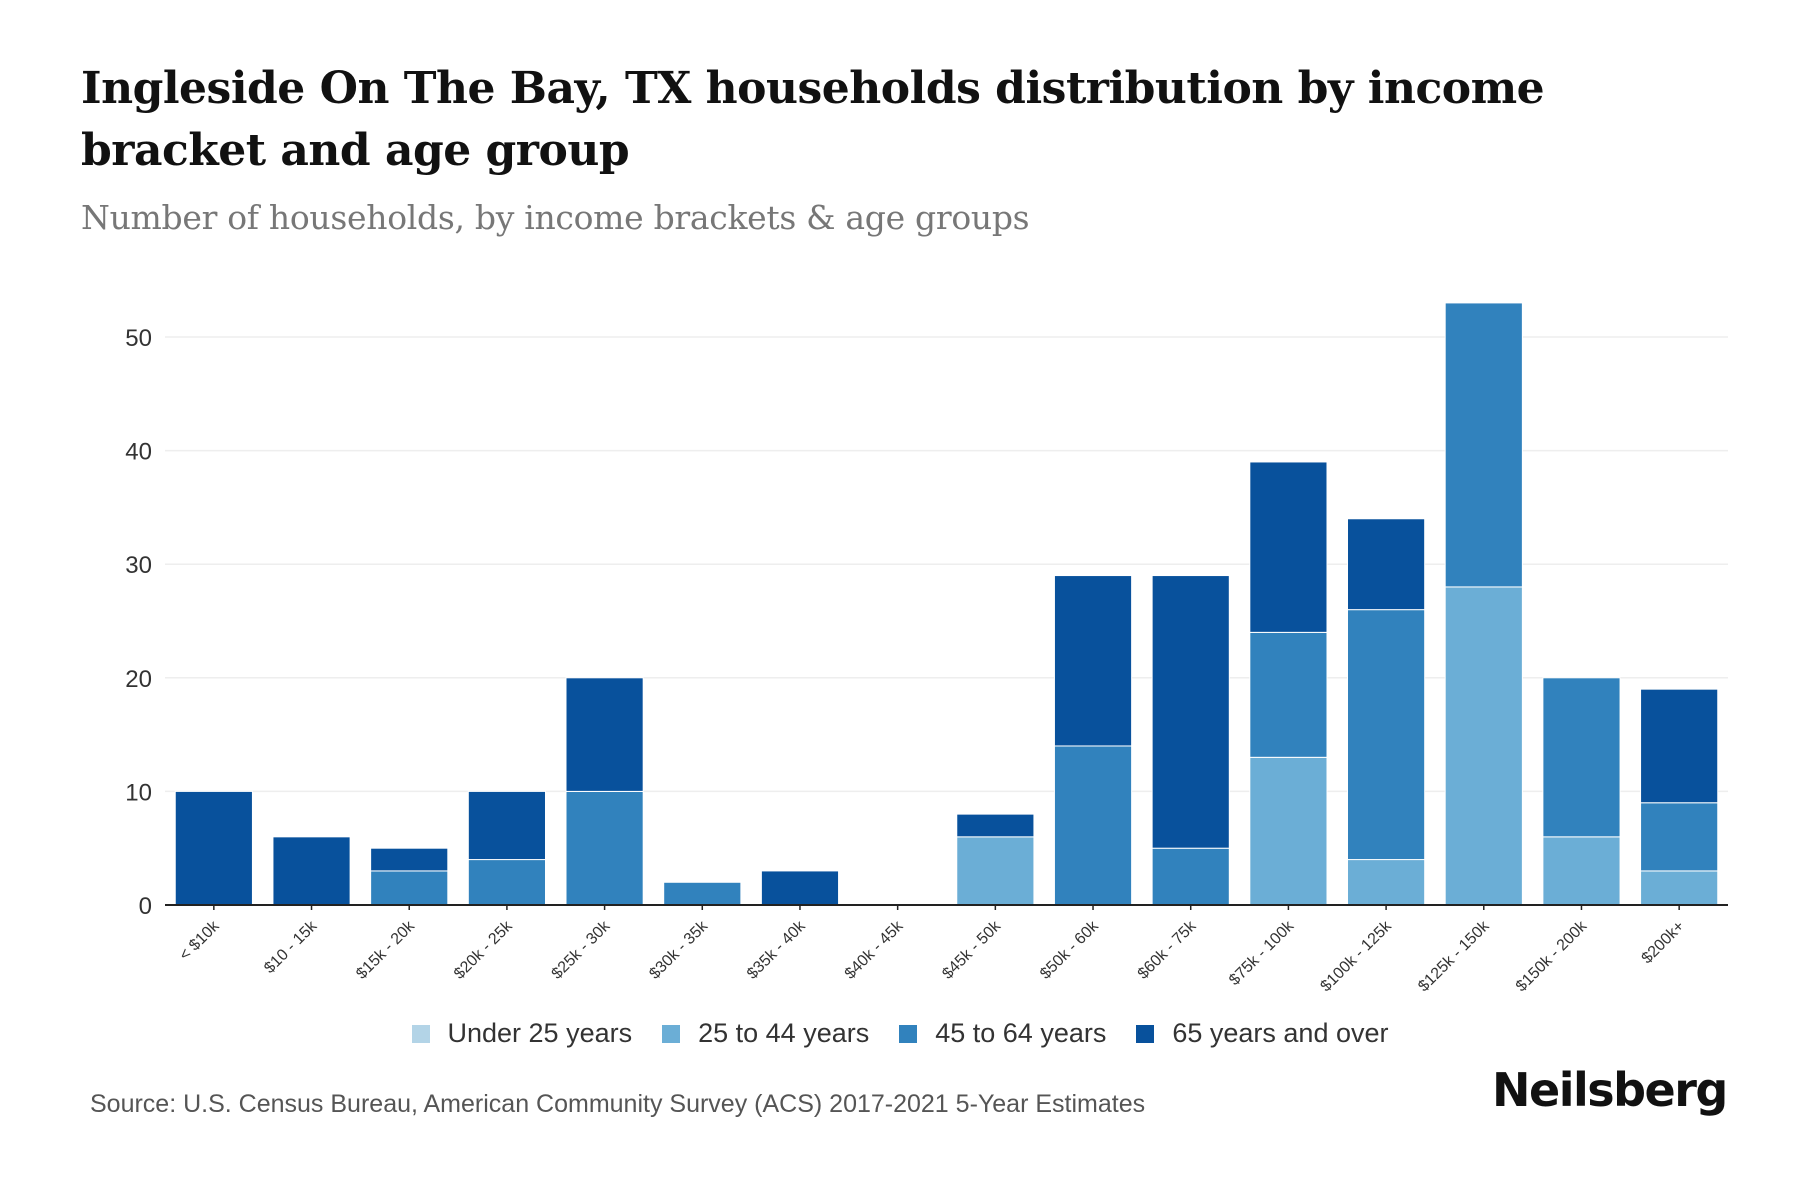 The image size is (1800, 1200). What do you see at coordinates (138, 679) in the screenshot?
I see `y-tick-label: 20` at bounding box center [138, 679].